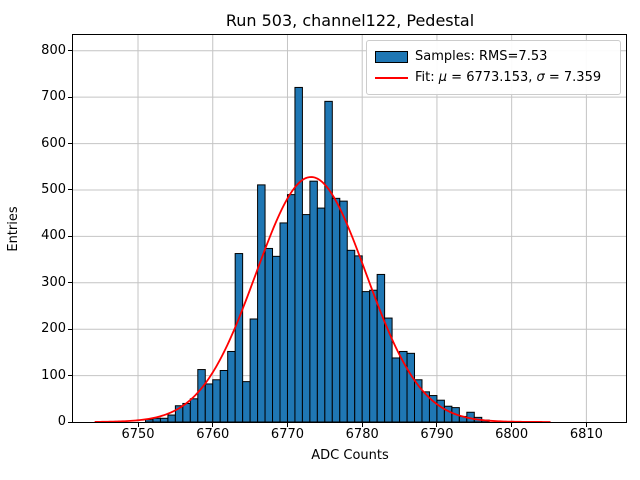  I want to click on legend-samples-label: Samples: RMS=7.53, so click(481, 56).